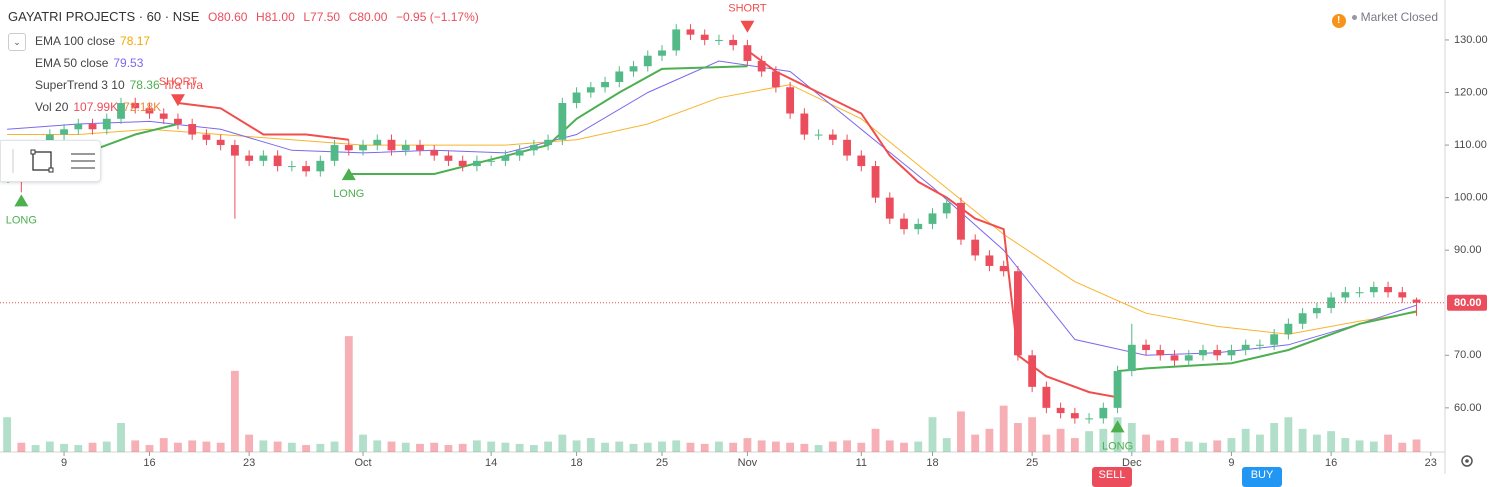  I want to click on y-tick-label: 100.00, so click(1471, 198).